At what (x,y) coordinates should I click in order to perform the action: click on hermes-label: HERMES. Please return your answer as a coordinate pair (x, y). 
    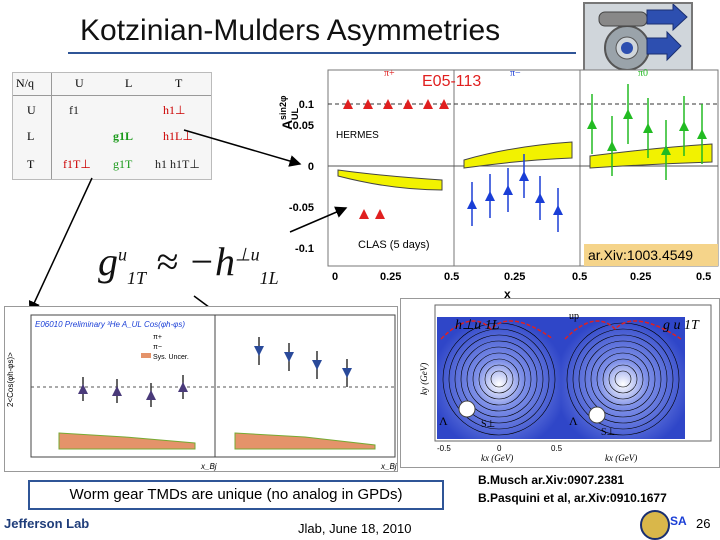
    Looking at the image, I should click on (357, 135).